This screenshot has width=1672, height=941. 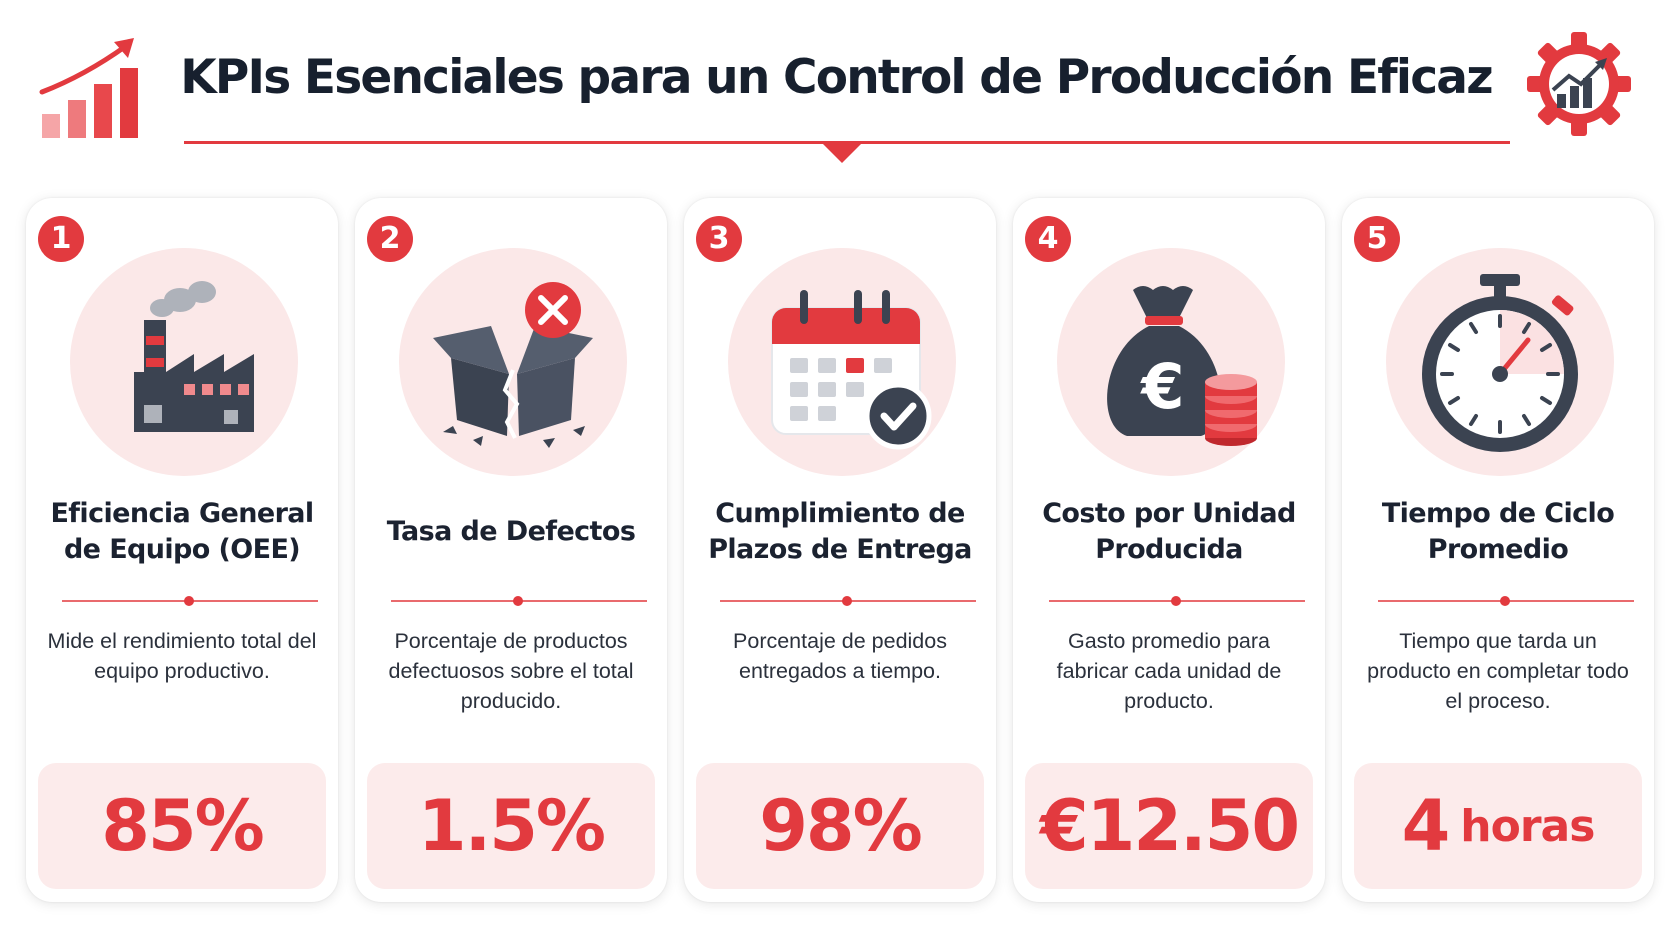 I want to click on kpi-value: 4 horas, so click(x=1498, y=826).